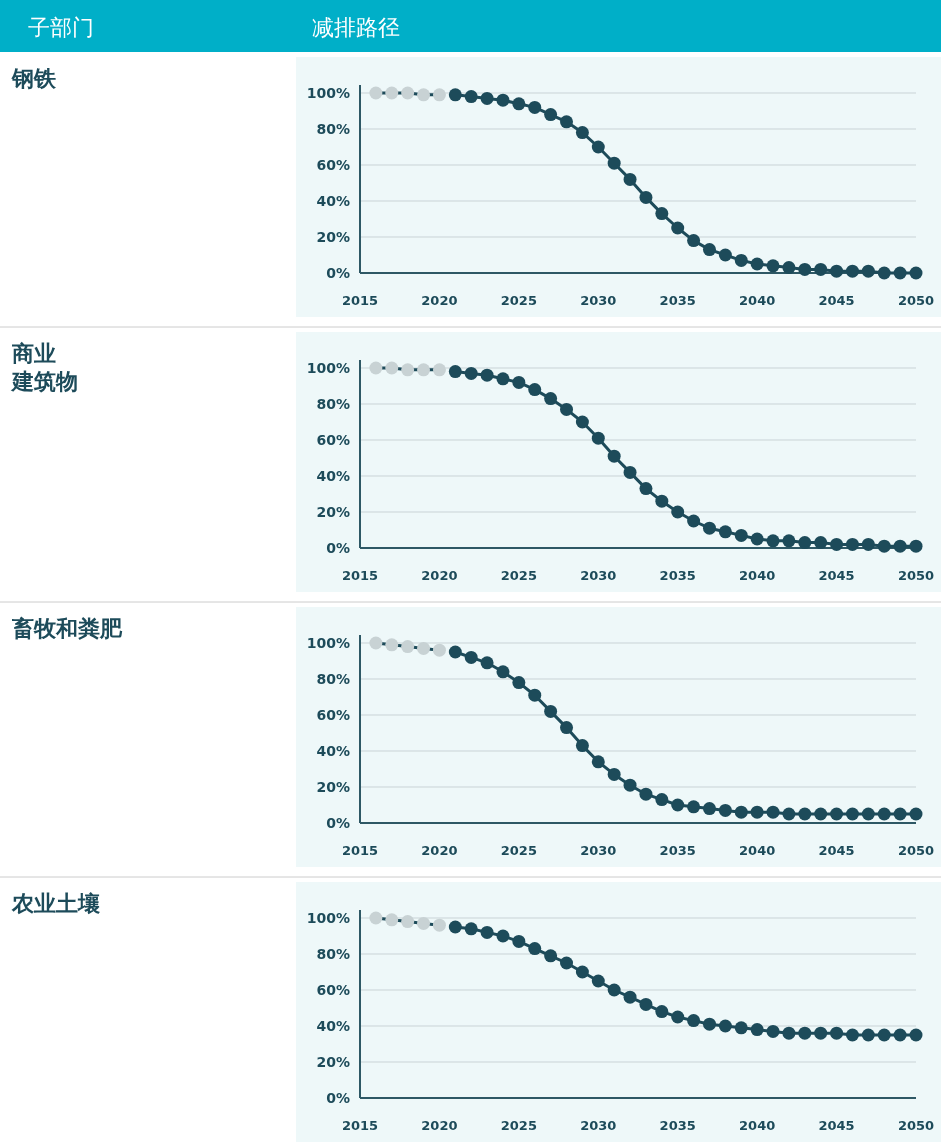 The height and width of the screenshot is (1146, 941). What do you see at coordinates (61, 27) in the screenshot?
I see `text: 子部门` at bounding box center [61, 27].